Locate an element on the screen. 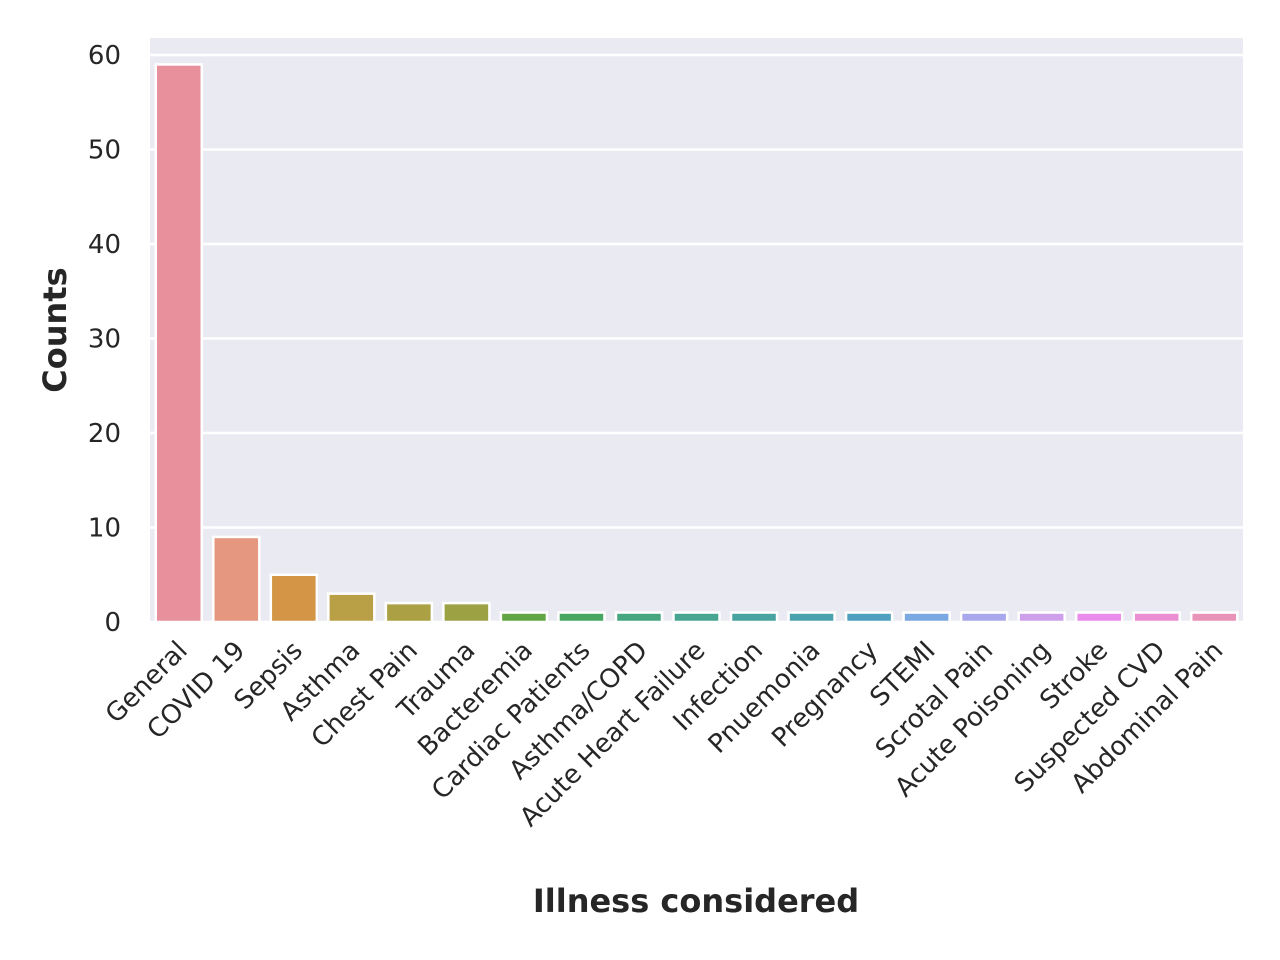  y-tick-label: 40 is located at coordinates (104, 245).